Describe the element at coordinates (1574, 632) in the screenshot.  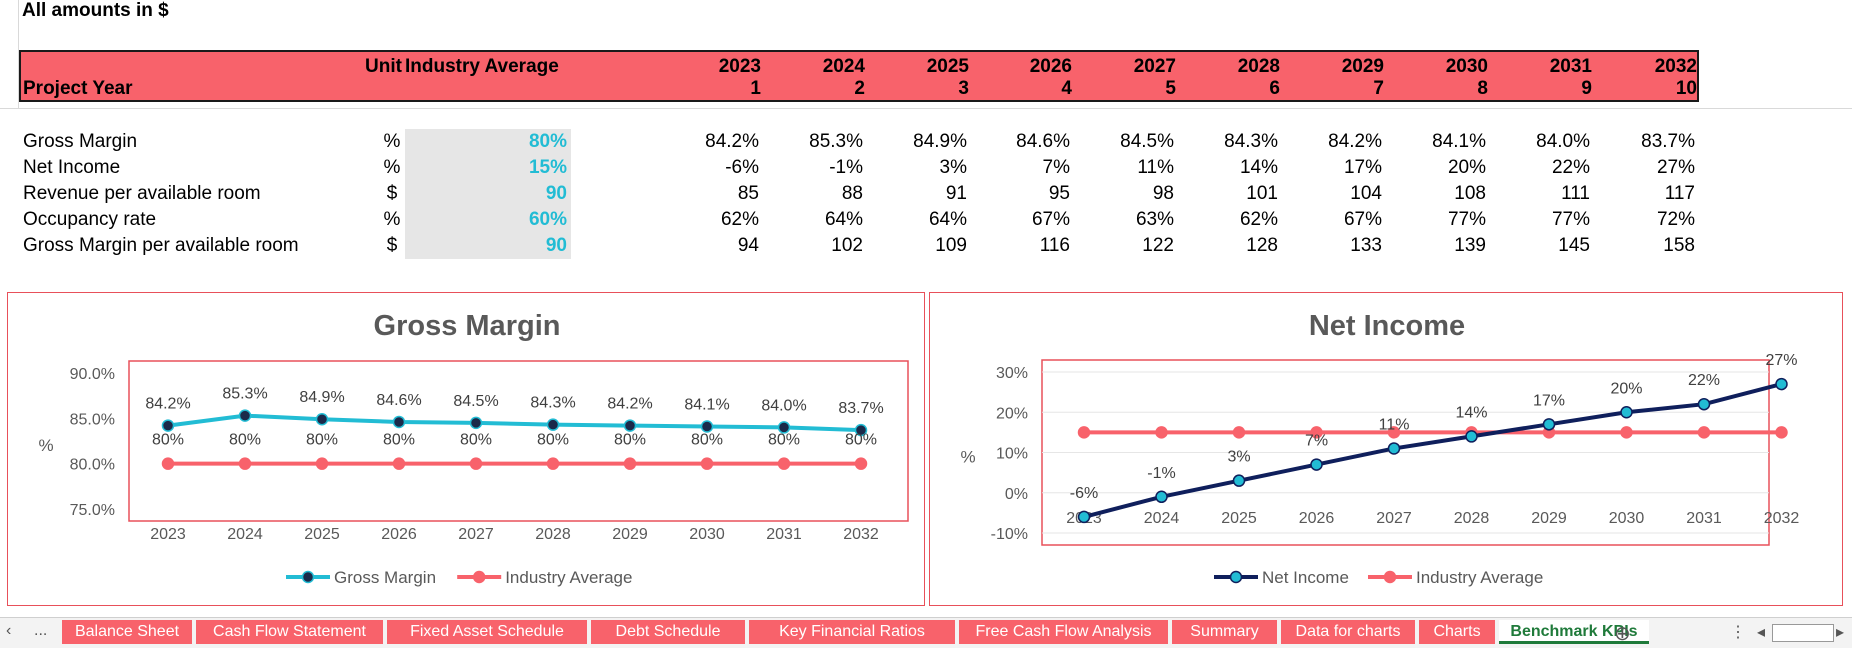
I see `sheet-tab: Benchmark KPIs` at that location.